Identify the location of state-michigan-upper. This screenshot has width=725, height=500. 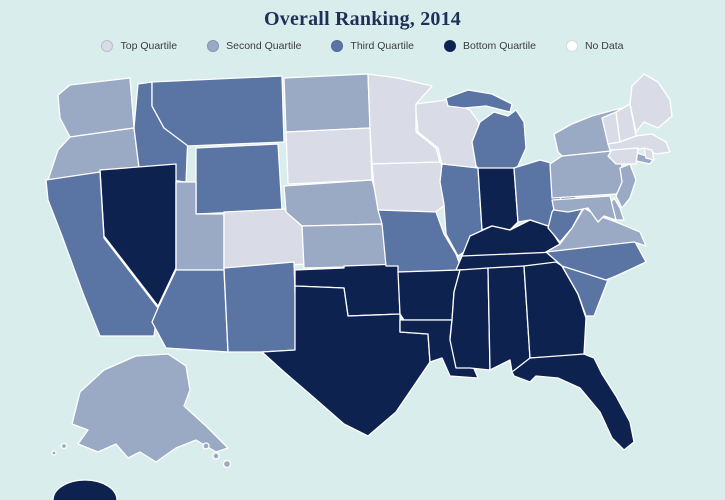
(479, 101).